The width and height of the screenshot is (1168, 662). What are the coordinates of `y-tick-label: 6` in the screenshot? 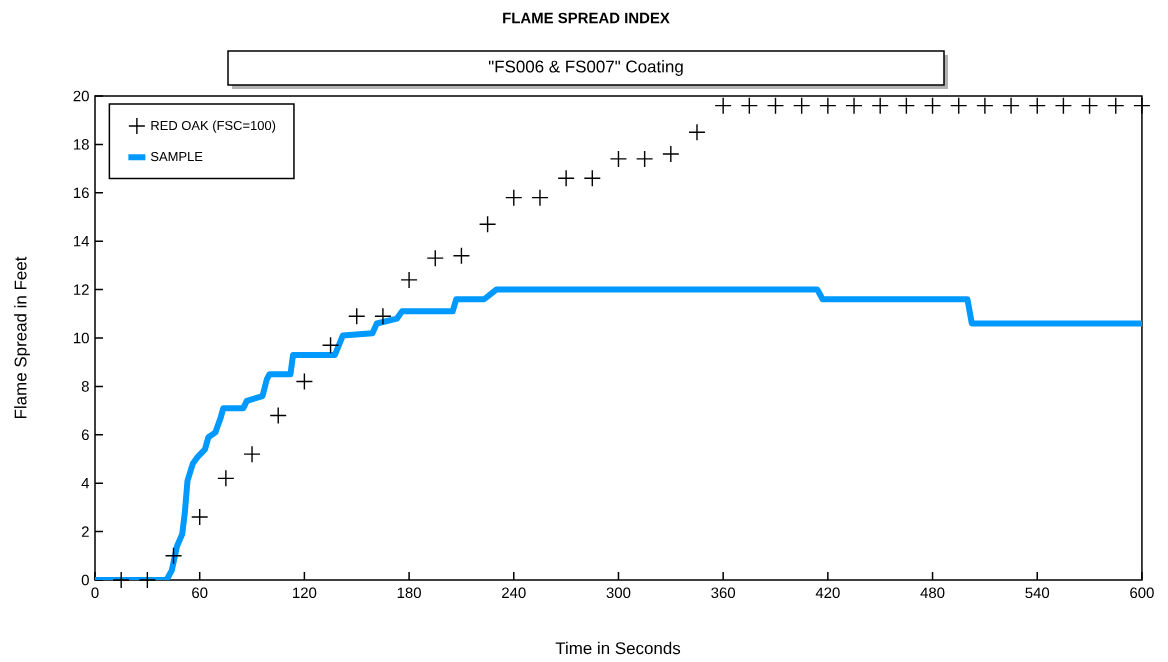 It's located at (85, 435).